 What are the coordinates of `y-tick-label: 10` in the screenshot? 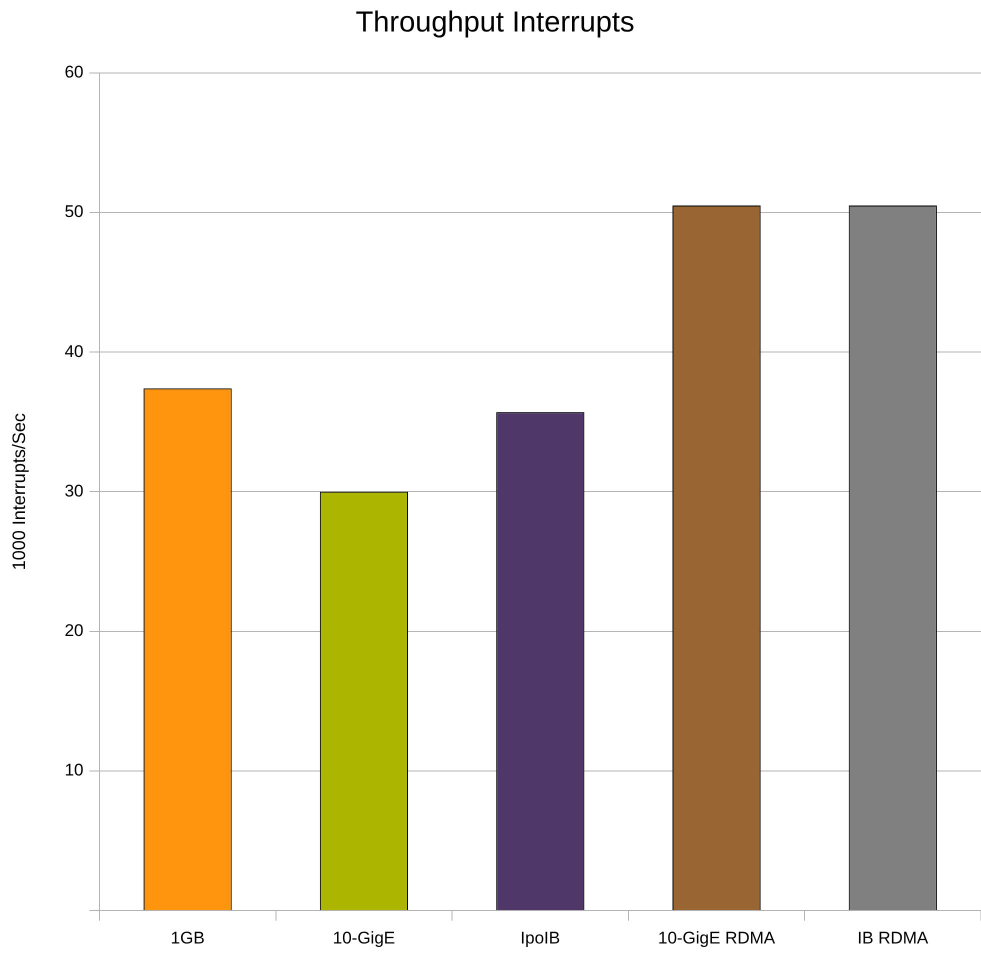 It's located at (74, 770).